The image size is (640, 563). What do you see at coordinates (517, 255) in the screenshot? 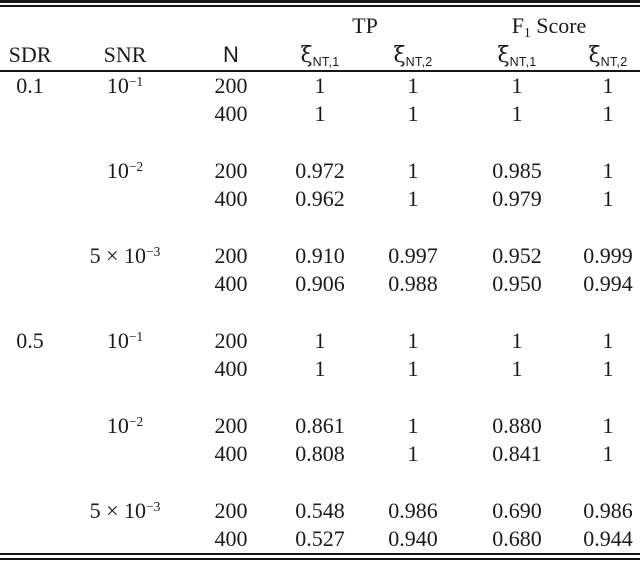
I see `f1-xi1-cell: 0.952` at bounding box center [517, 255].